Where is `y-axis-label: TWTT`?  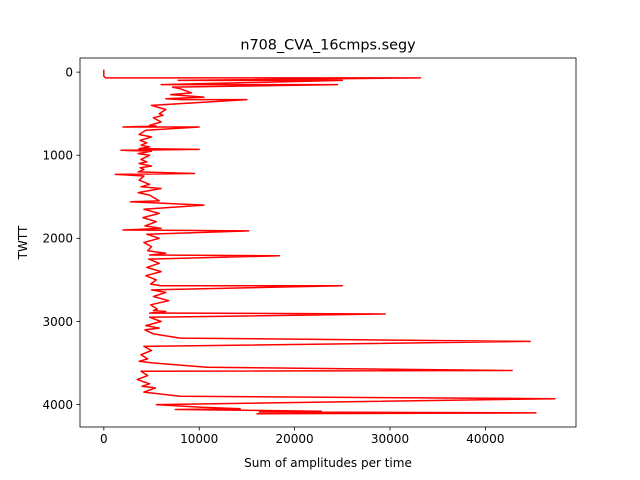
y-axis-label: TWTT is located at coordinates (23, 242).